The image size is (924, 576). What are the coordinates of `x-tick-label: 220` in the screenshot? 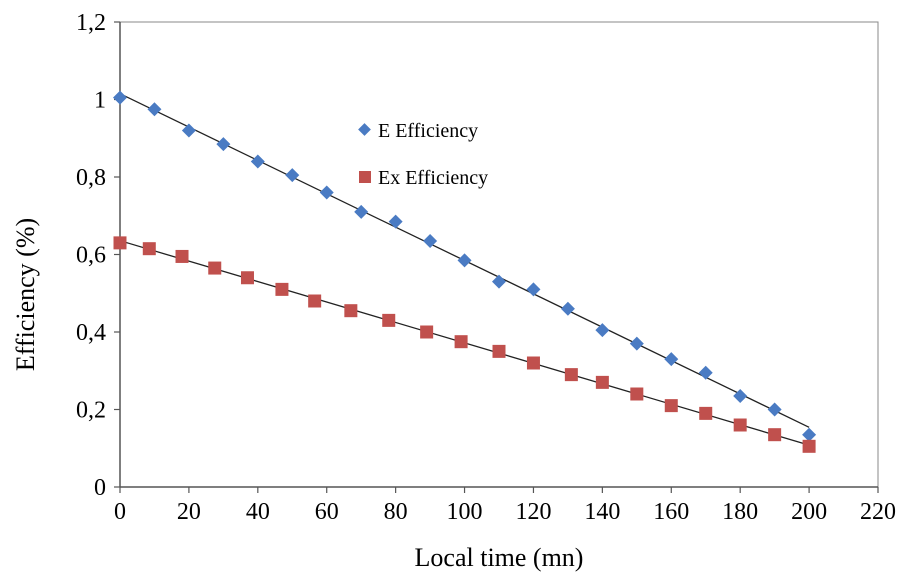 It's located at (878, 512).